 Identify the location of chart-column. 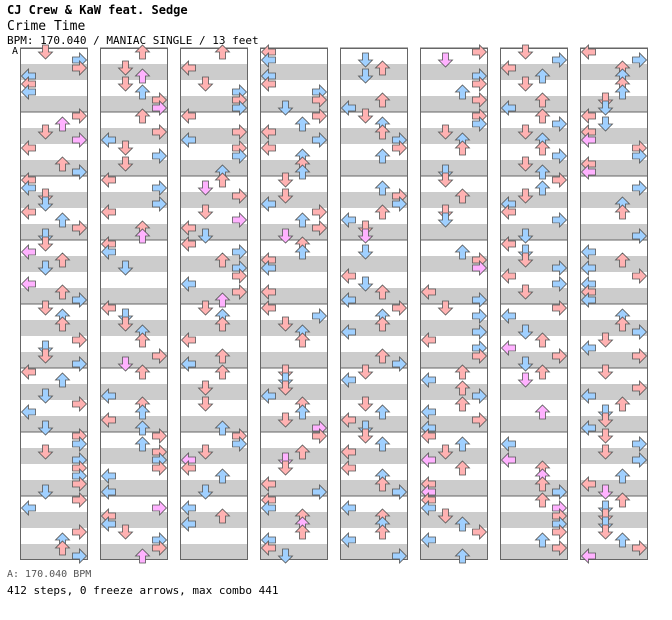
(294, 304).